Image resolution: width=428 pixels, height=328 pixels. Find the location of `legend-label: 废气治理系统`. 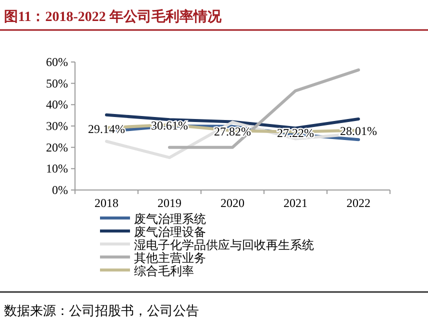

legend-label: 废气治理系统 is located at coordinates (170, 219).